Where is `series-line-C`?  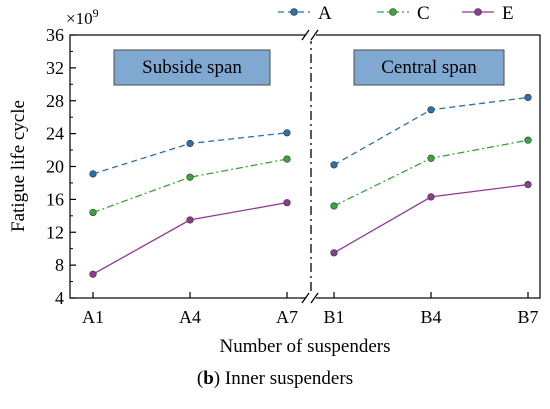
series-line-C is located at coordinates (190, 186).